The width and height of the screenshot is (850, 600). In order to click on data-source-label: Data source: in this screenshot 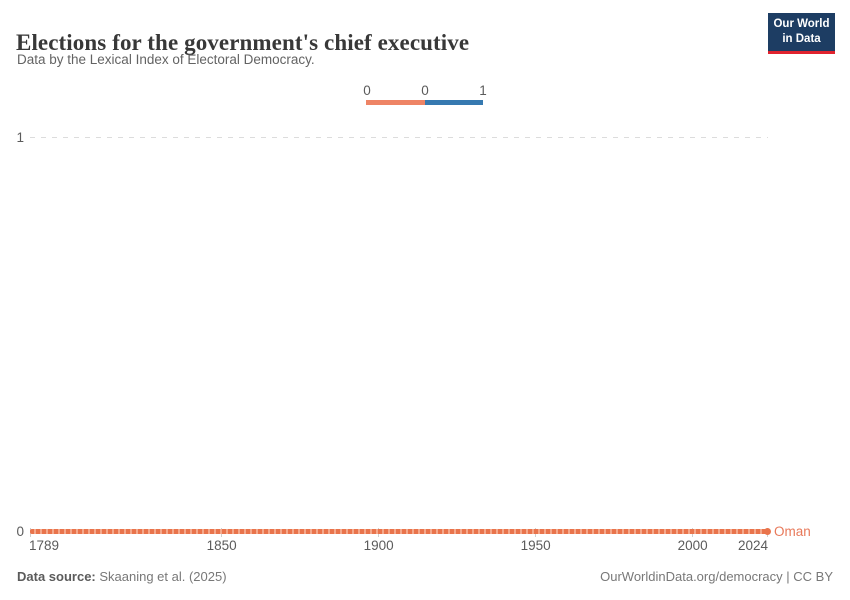, I will do `click(56, 576)`.